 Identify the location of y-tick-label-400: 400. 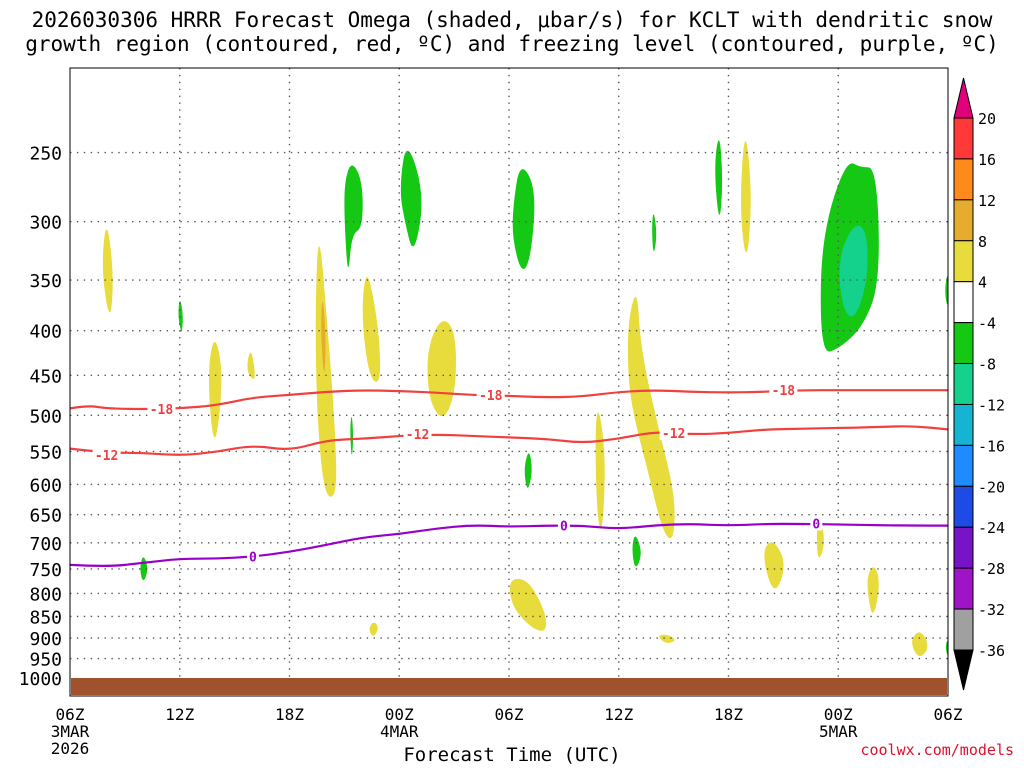
(45, 332).